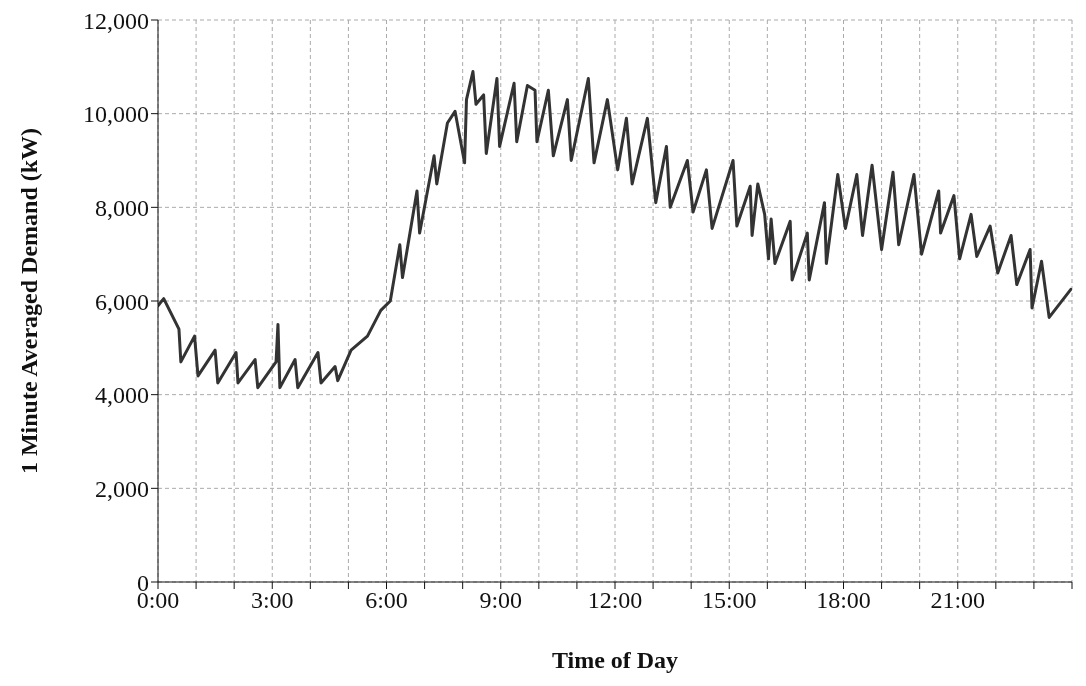  I want to click on y-tick-label: 12,000, so click(116, 20).